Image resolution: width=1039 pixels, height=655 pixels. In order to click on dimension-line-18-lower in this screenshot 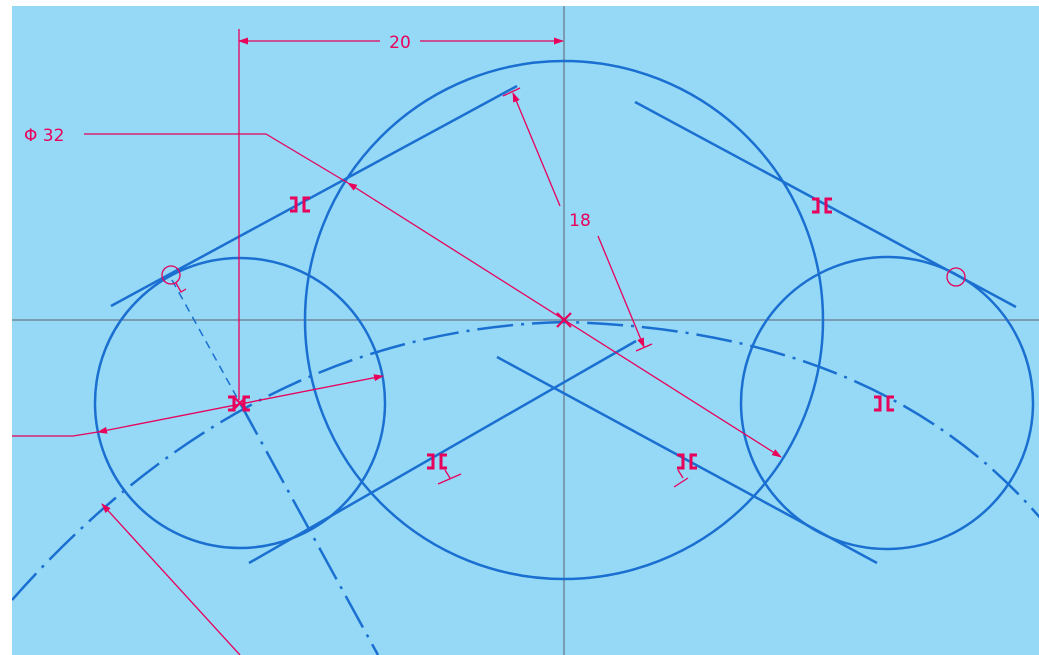, I will do `click(621, 291)`.